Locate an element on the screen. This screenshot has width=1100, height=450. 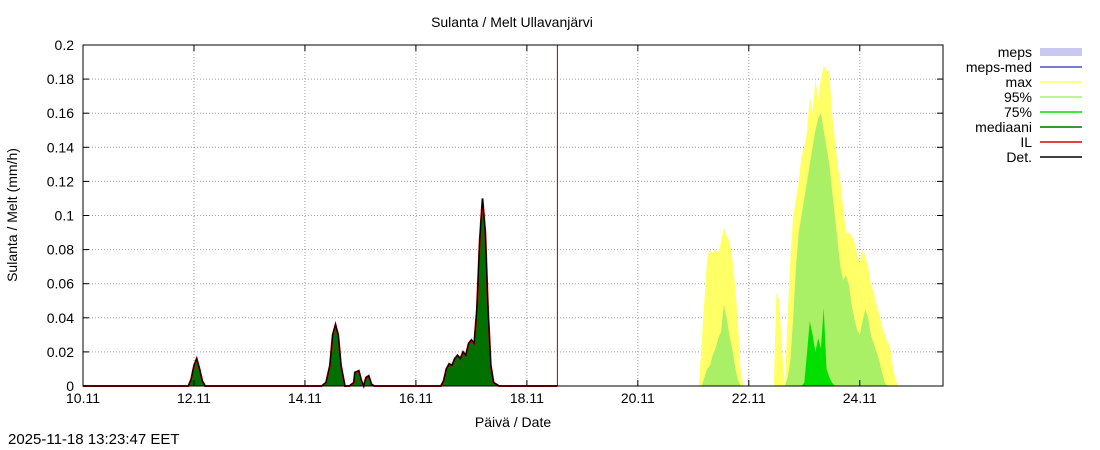
x-axis-label: Päivä / Date is located at coordinates (513, 422).